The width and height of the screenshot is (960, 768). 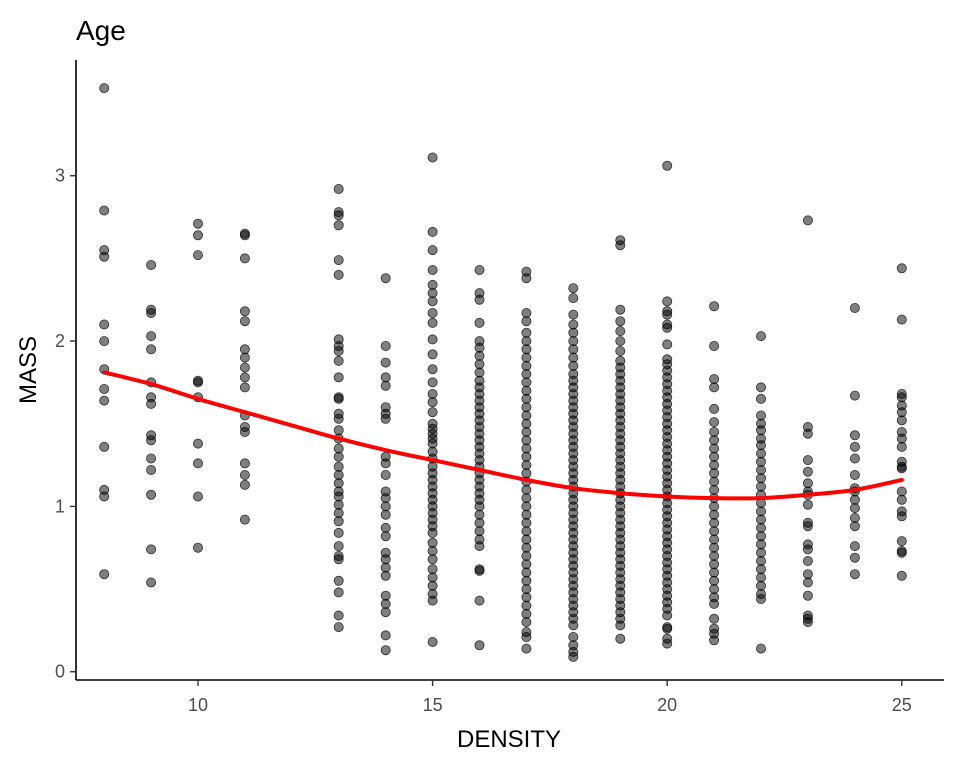 What do you see at coordinates (667, 705) in the screenshot?
I see `x-tick-label: 20` at bounding box center [667, 705].